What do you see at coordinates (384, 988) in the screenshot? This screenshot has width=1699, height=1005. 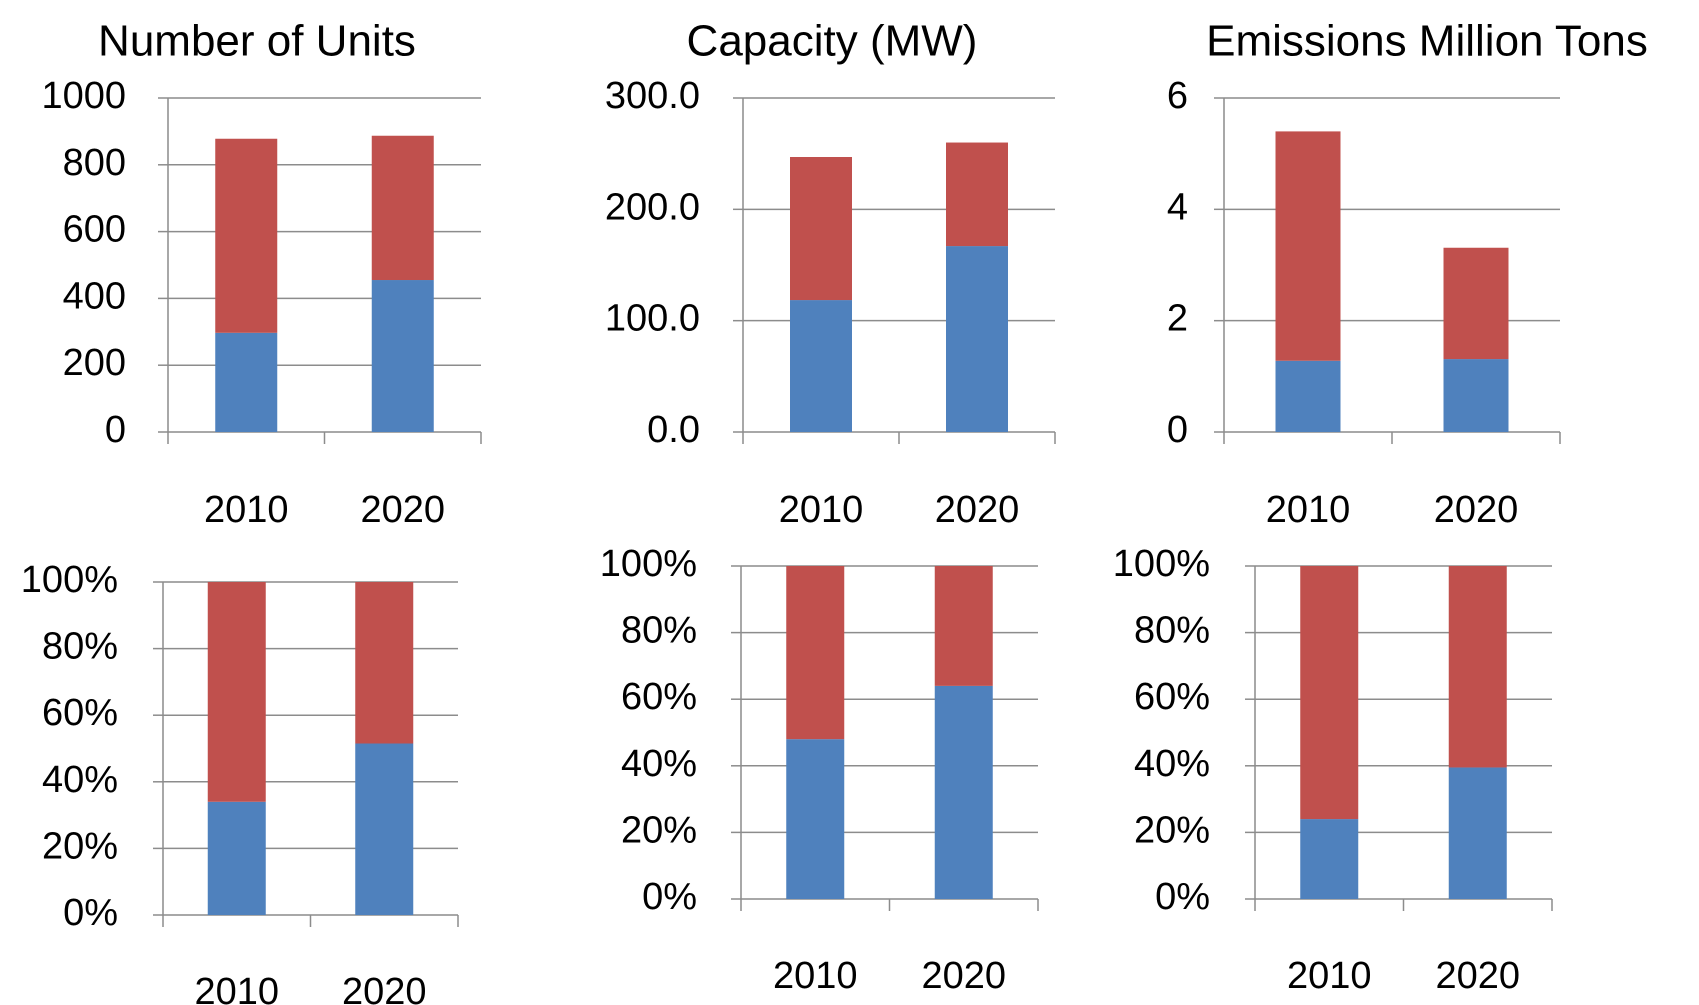 I see `panel-4-xtick-label: 2020` at bounding box center [384, 988].